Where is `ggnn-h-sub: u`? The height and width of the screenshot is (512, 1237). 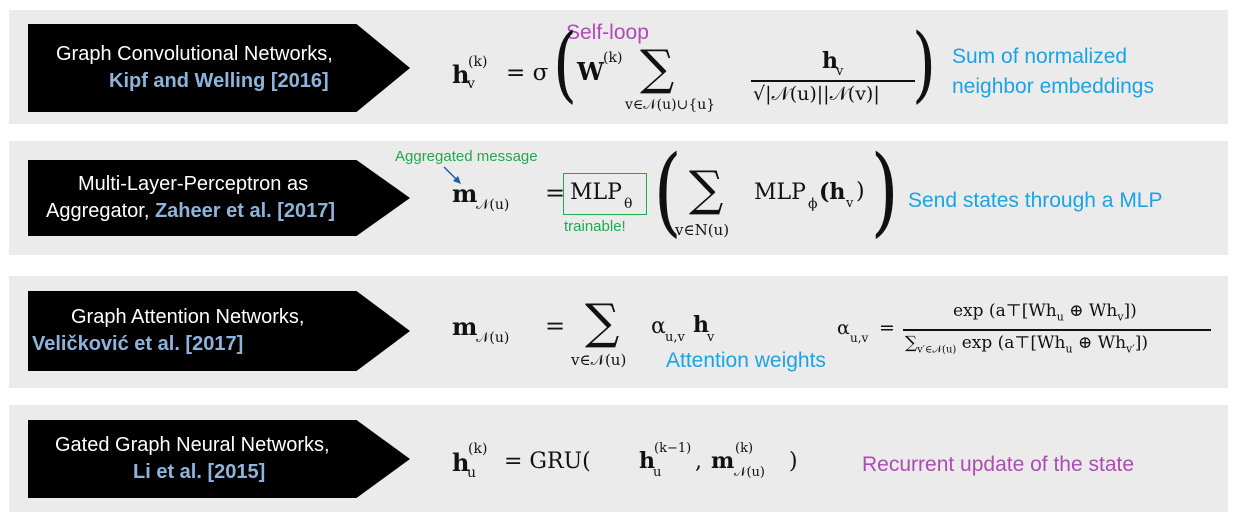
ggnn-h-sub: u is located at coordinates (657, 472).